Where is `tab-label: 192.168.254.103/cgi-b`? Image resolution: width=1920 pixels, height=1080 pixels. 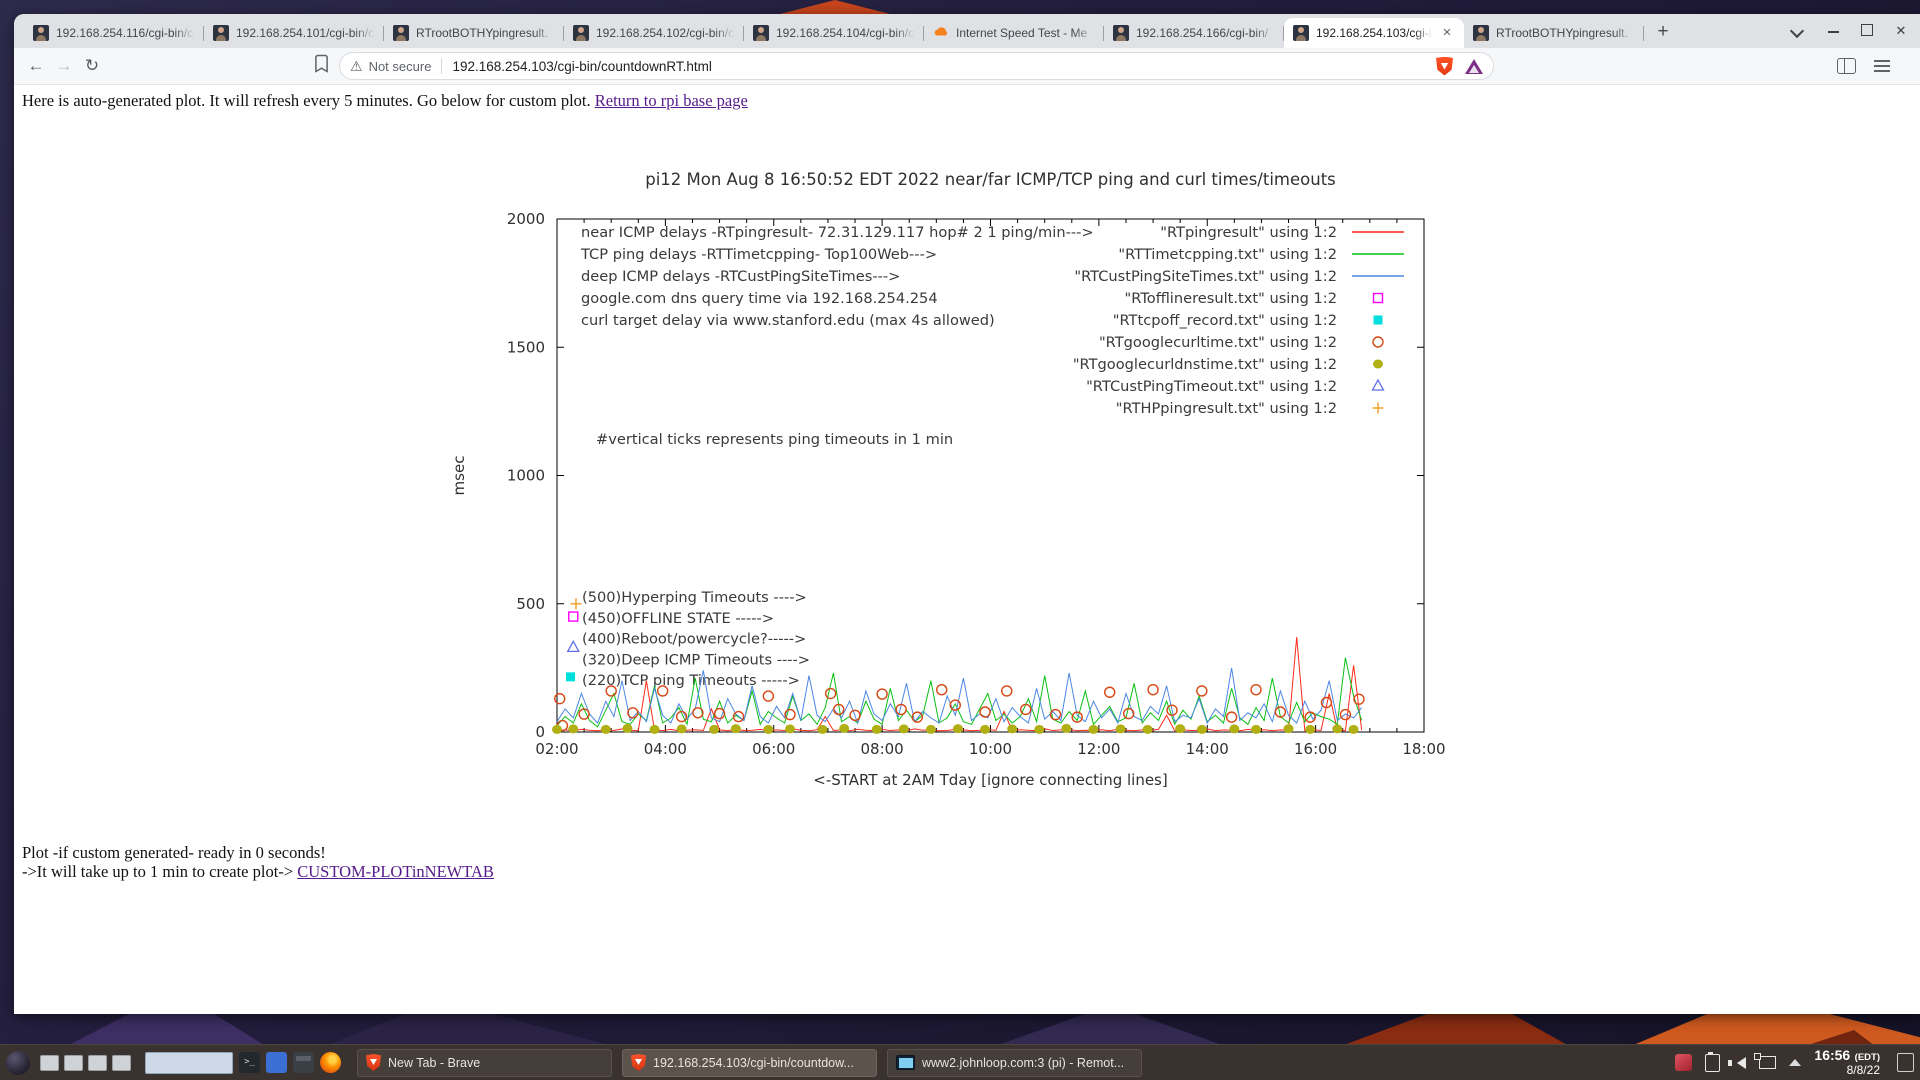 tab-label: 192.168.254.103/cgi-b is located at coordinates (1374, 33).